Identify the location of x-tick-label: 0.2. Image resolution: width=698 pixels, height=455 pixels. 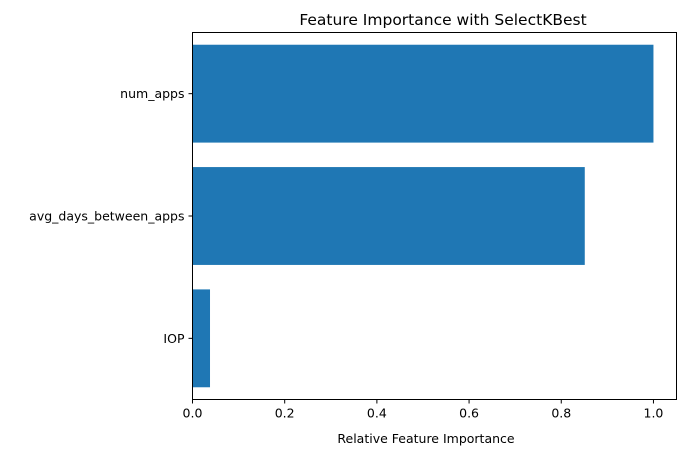
(285, 413).